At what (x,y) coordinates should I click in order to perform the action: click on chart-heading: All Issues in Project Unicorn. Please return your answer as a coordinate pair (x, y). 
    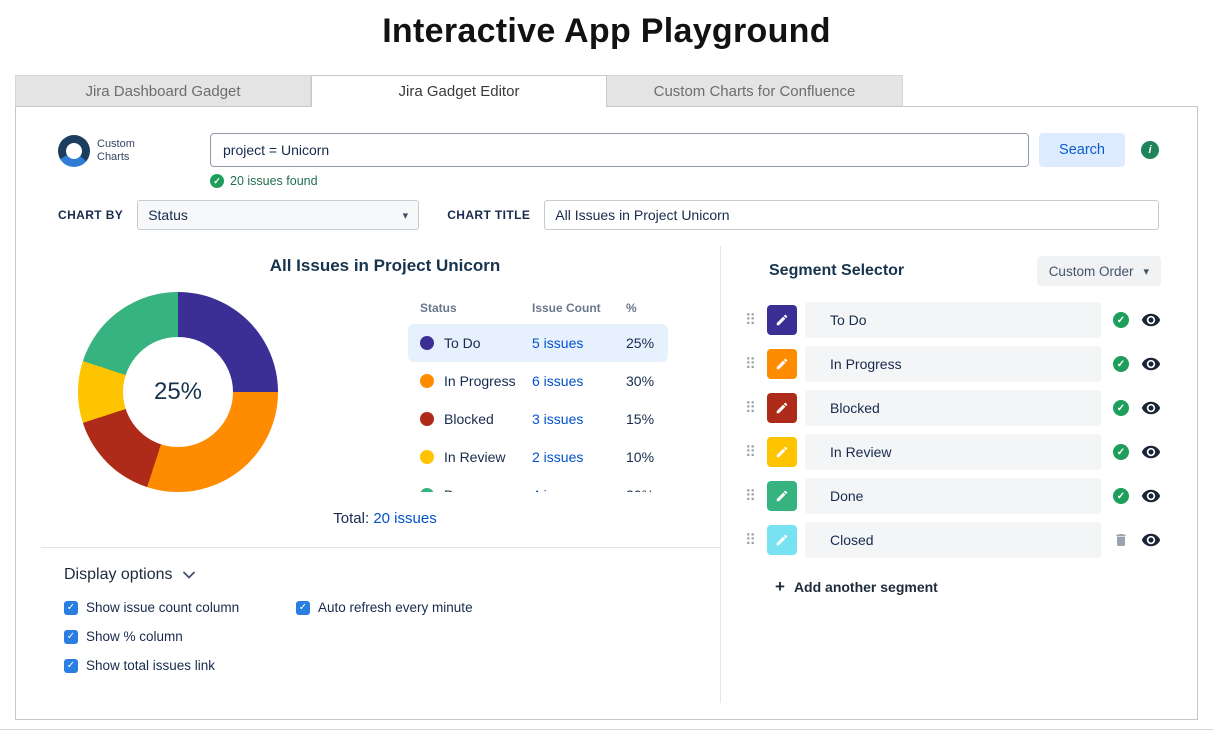
    Looking at the image, I should click on (385, 265).